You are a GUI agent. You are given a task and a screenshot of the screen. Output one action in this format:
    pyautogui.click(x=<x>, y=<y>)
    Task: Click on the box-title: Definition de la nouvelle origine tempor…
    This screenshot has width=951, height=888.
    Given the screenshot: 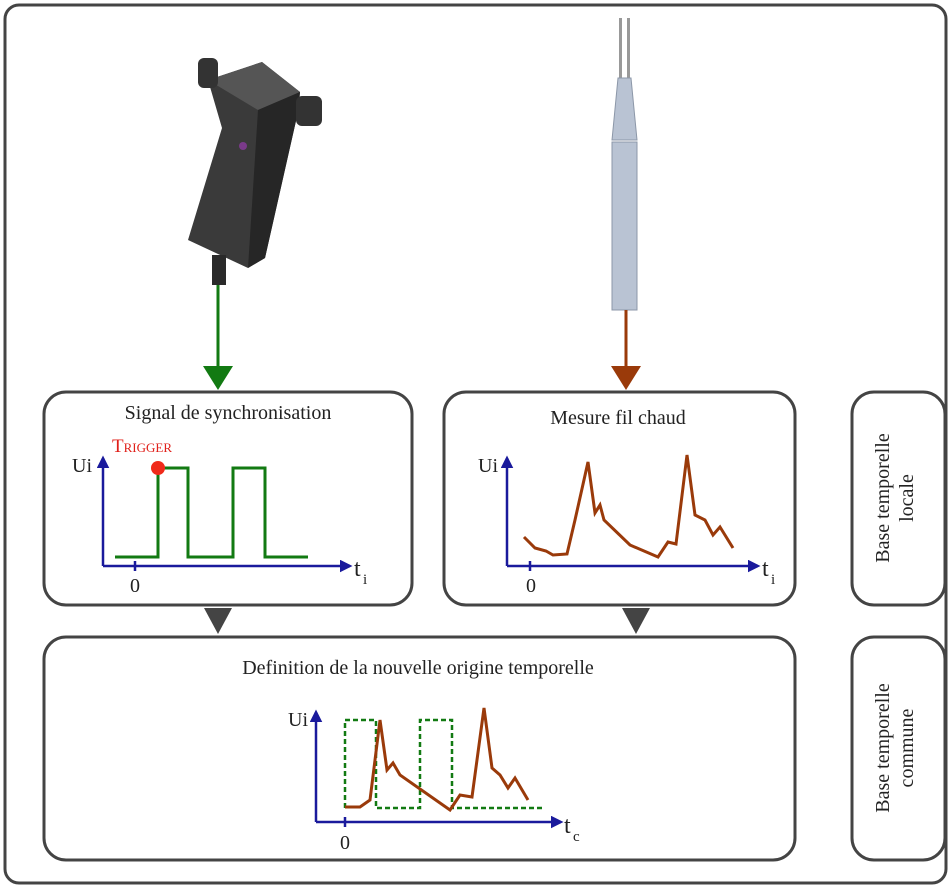 What is the action you would take?
    pyautogui.click(x=418, y=668)
    